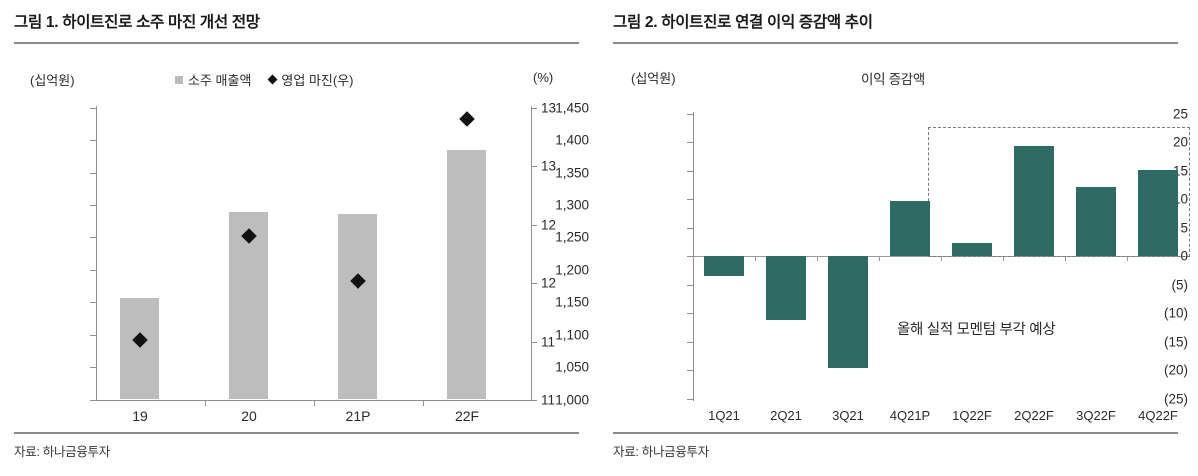 This screenshot has width=1198, height=476. I want to click on bar-profit-change-4Q22F, so click(1158, 213).